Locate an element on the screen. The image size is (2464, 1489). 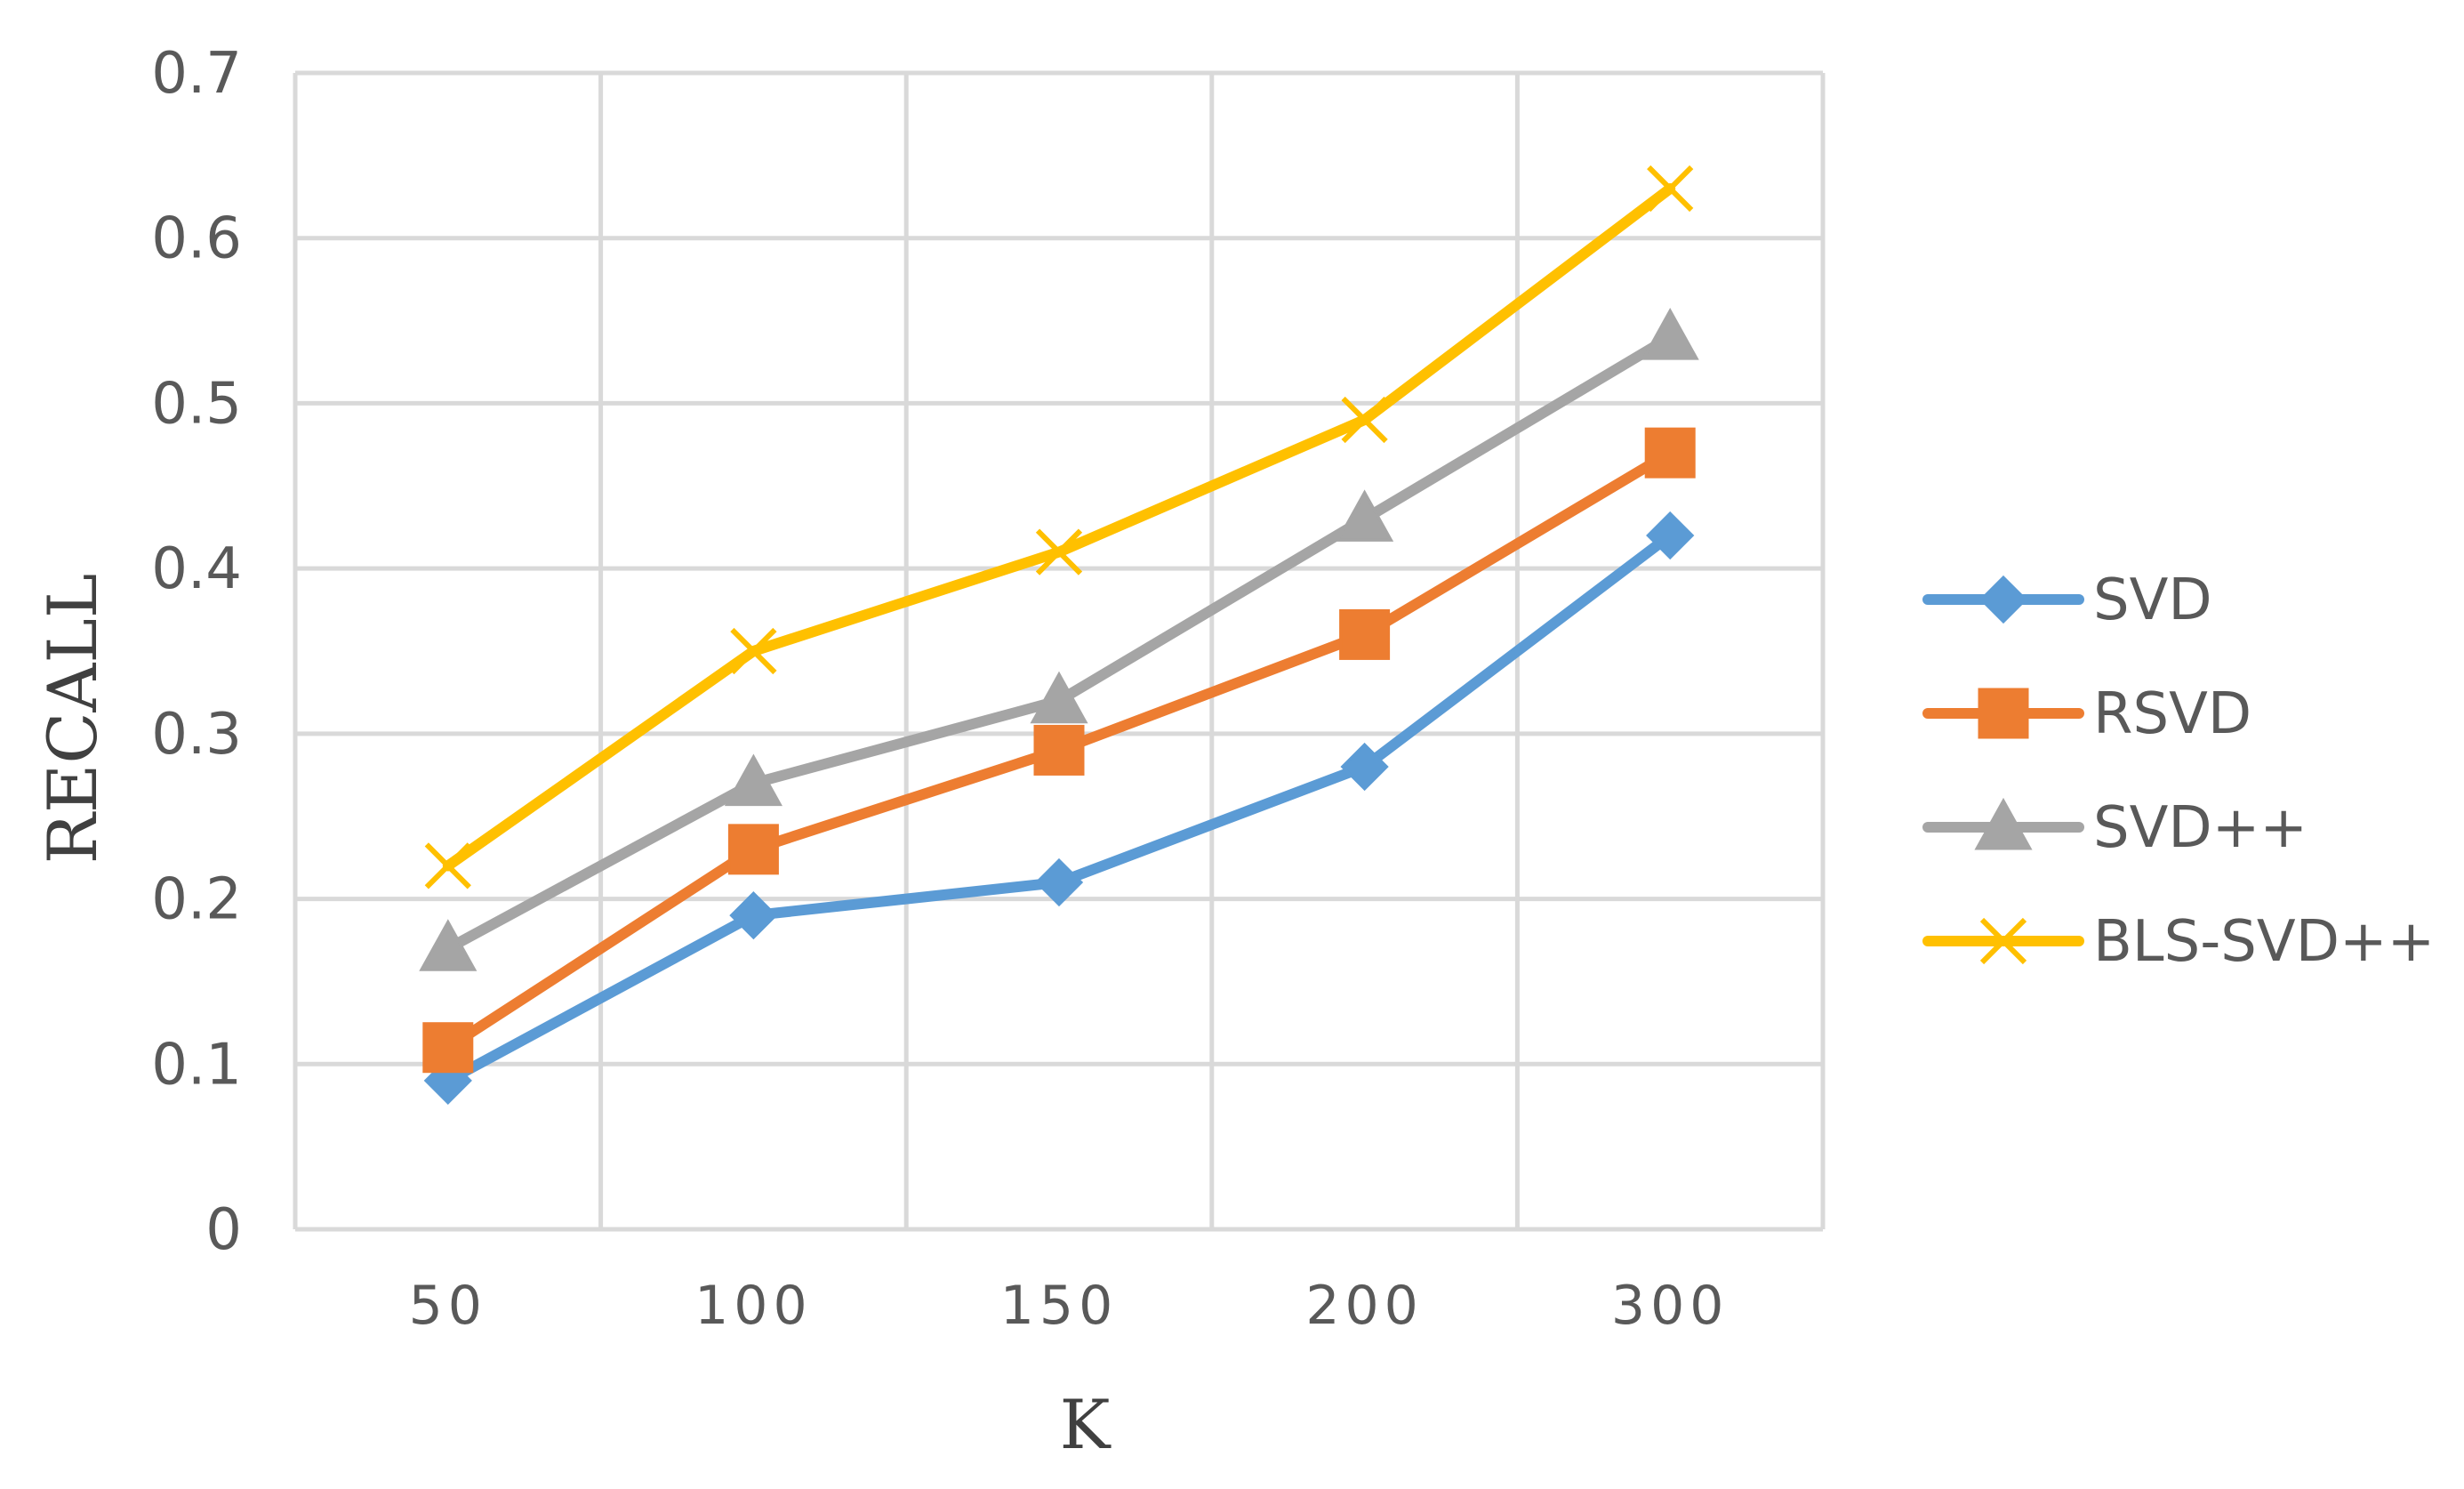
legend-item: BLS-SVD++ is located at coordinates (2178, 942).